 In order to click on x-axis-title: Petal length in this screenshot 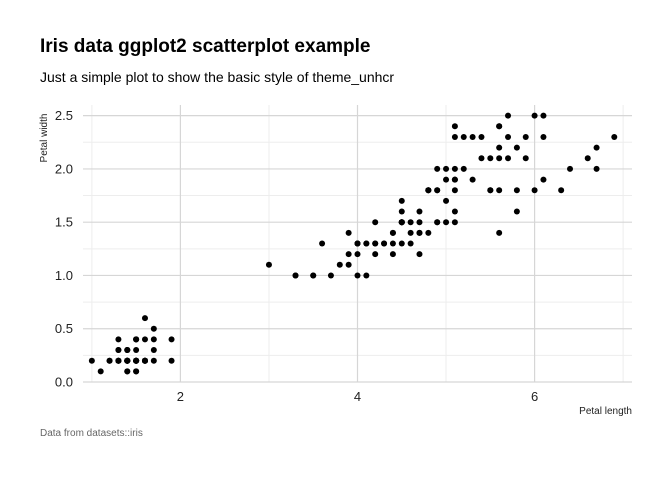, I will do `click(605, 411)`.